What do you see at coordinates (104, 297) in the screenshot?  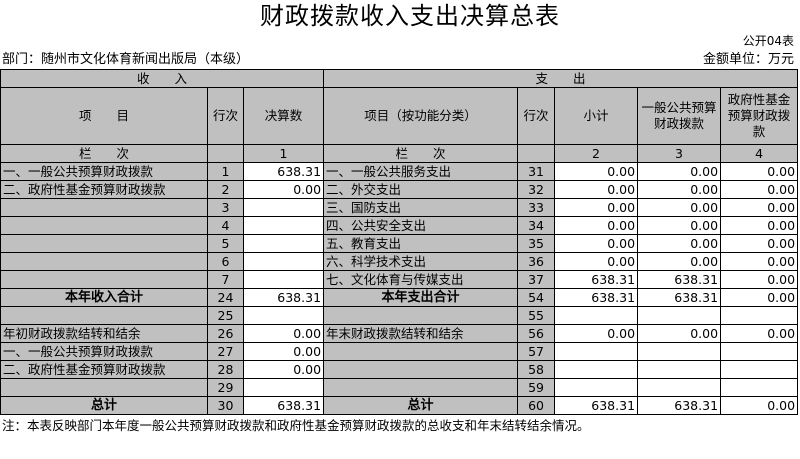 I see `income-item: 本年收入合计` at bounding box center [104, 297].